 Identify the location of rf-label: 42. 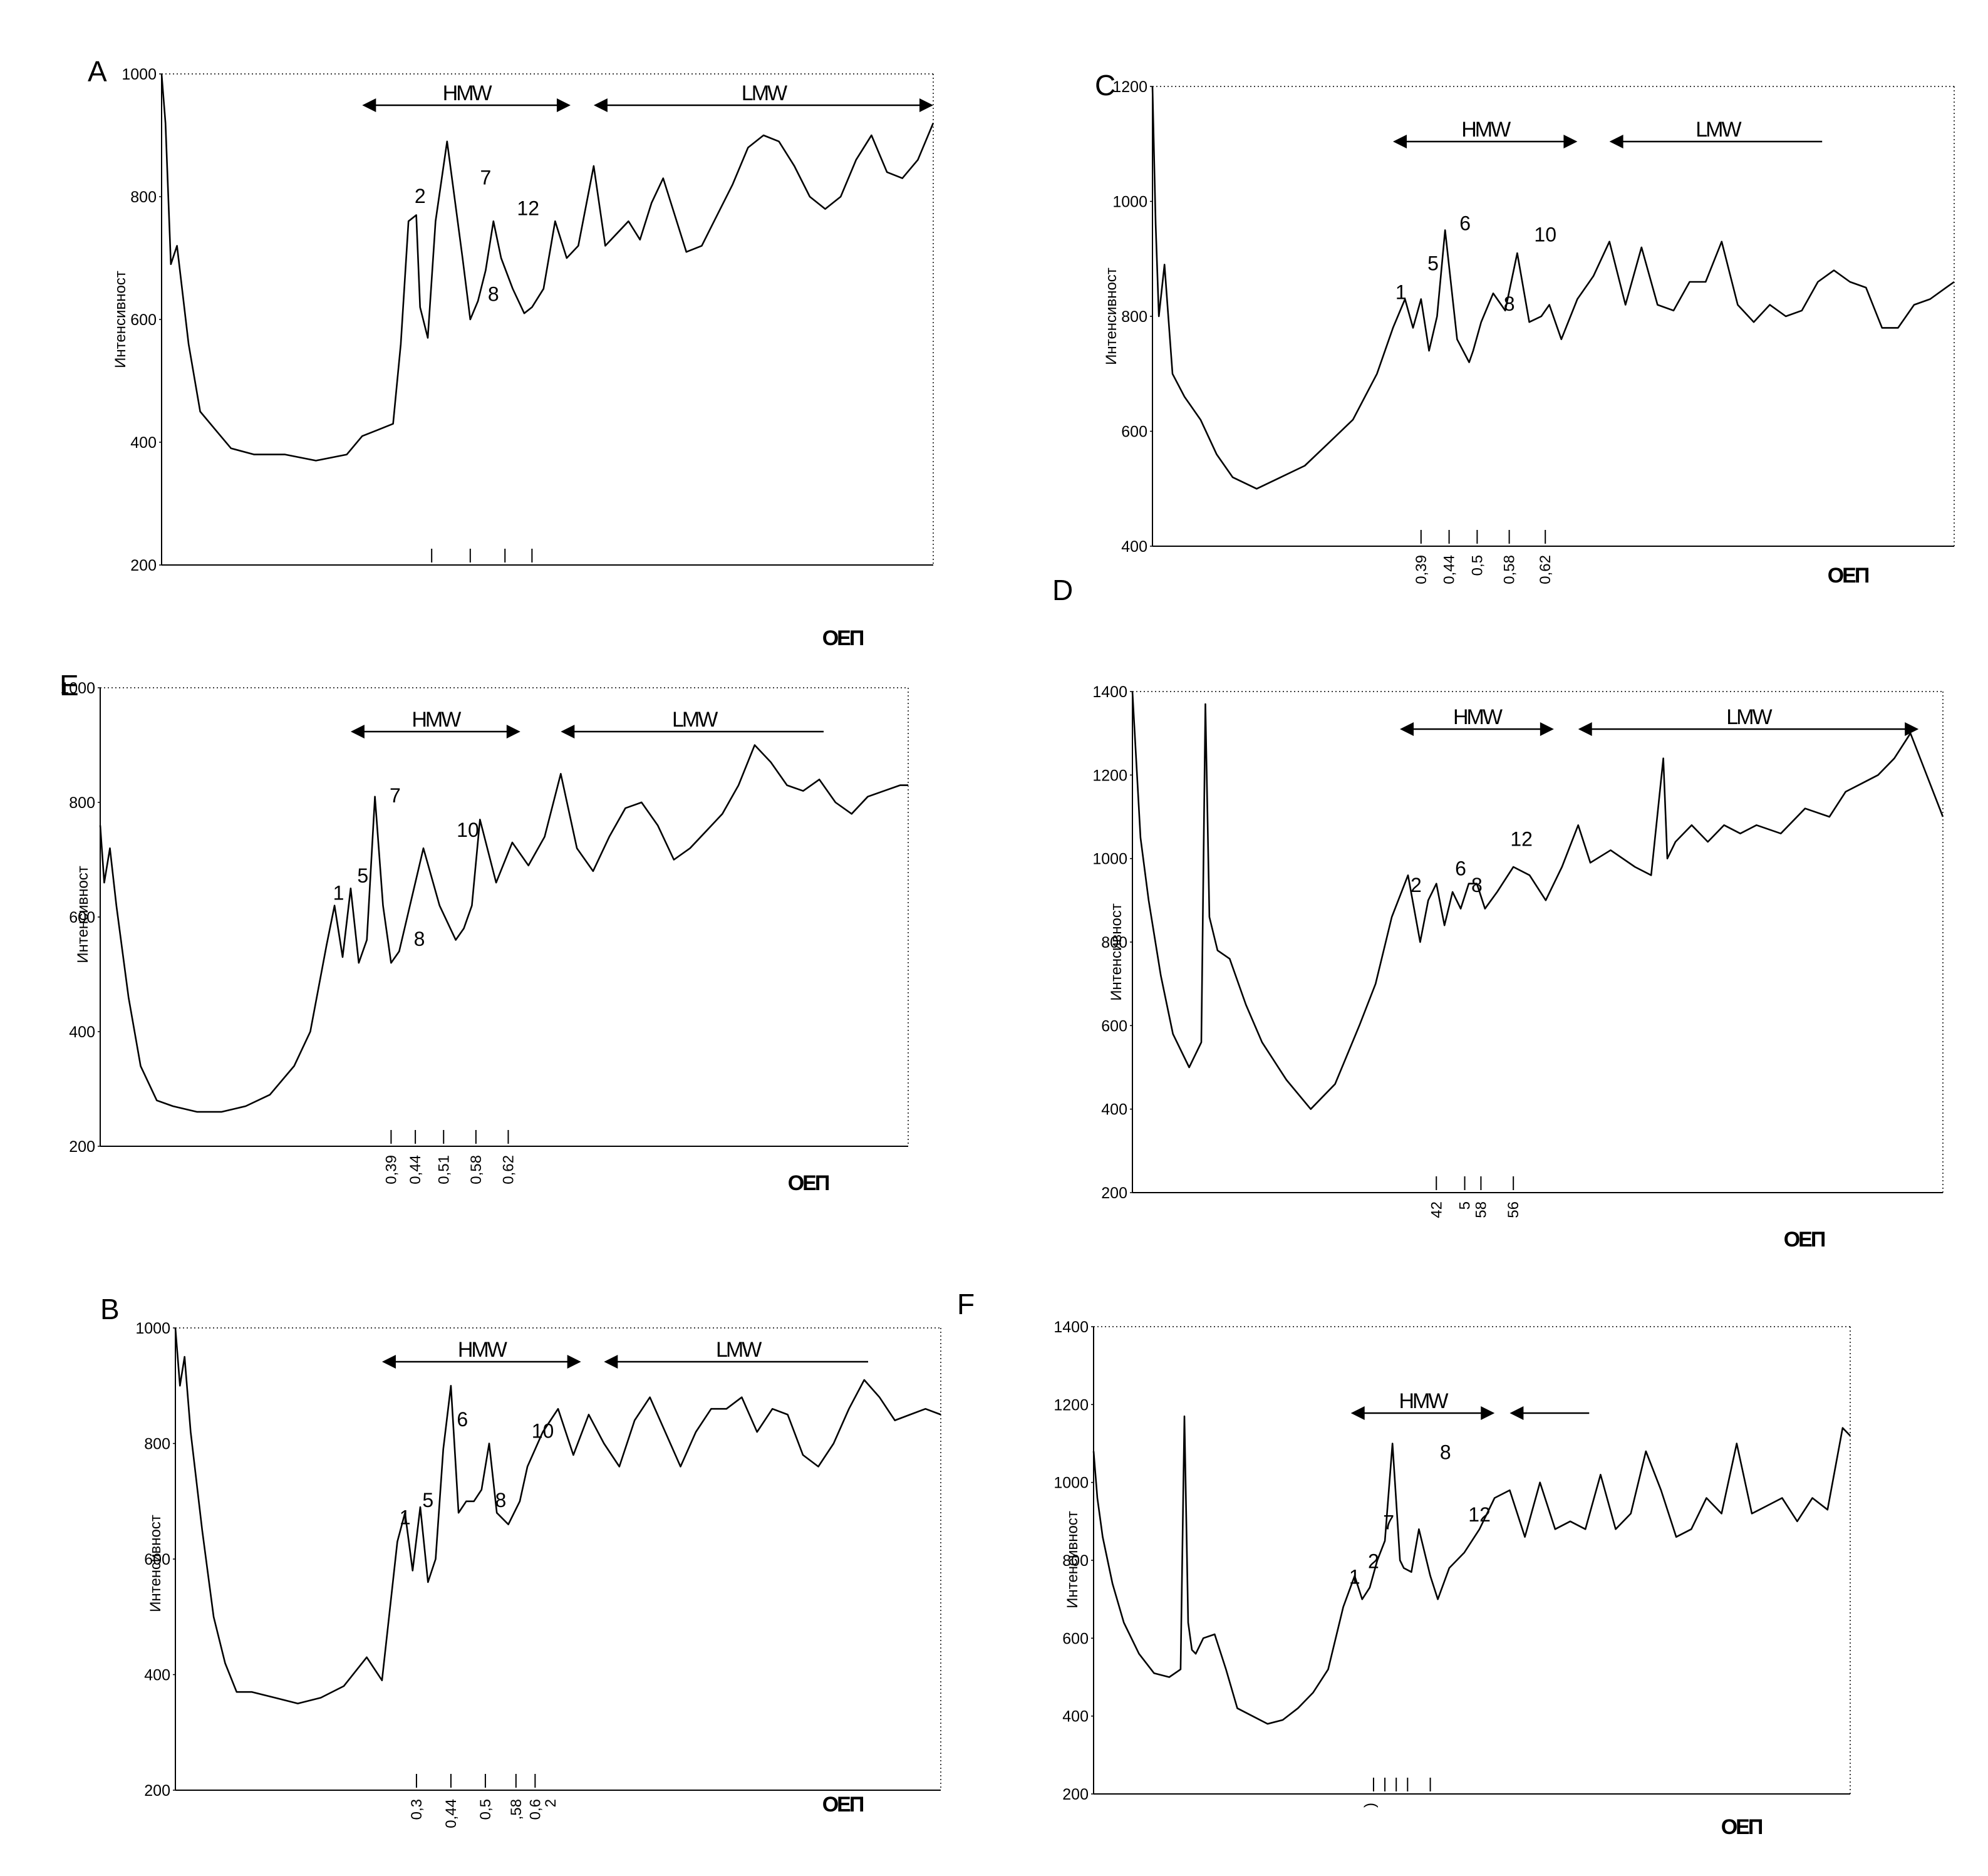
(1436, 1209).